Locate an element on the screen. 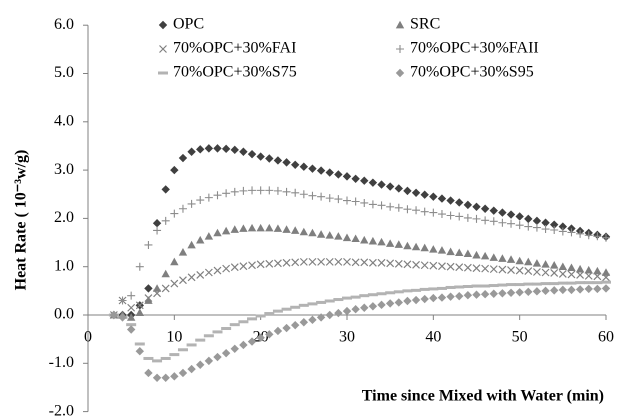 This screenshot has height=419, width=617. x-tick-label: 30 is located at coordinates (347, 337).